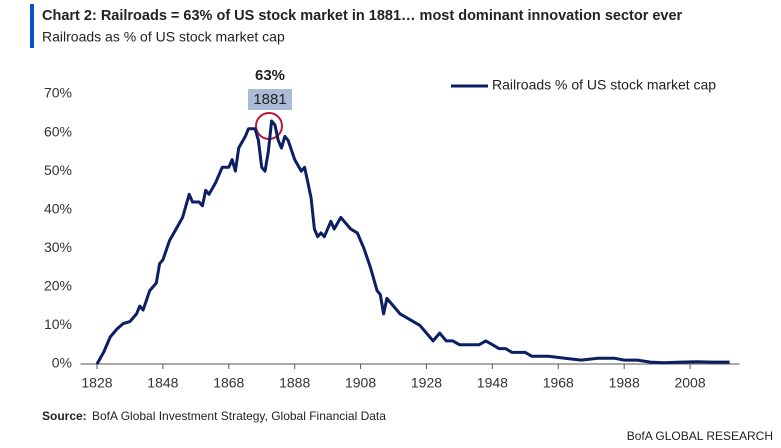 Image resolution: width=781 pixels, height=448 pixels. Describe the element at coordinates (58, 93) in the screenshot. I see `y-tick-label: 70%` at that location.